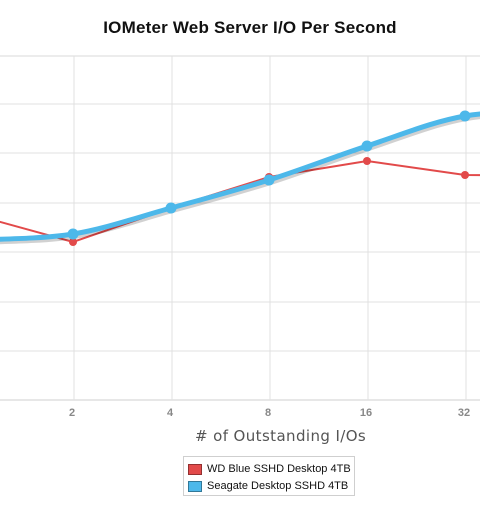 This screenshot has width=480, height=522. I want to click on x-tick-label: 2, so click(72, 413).